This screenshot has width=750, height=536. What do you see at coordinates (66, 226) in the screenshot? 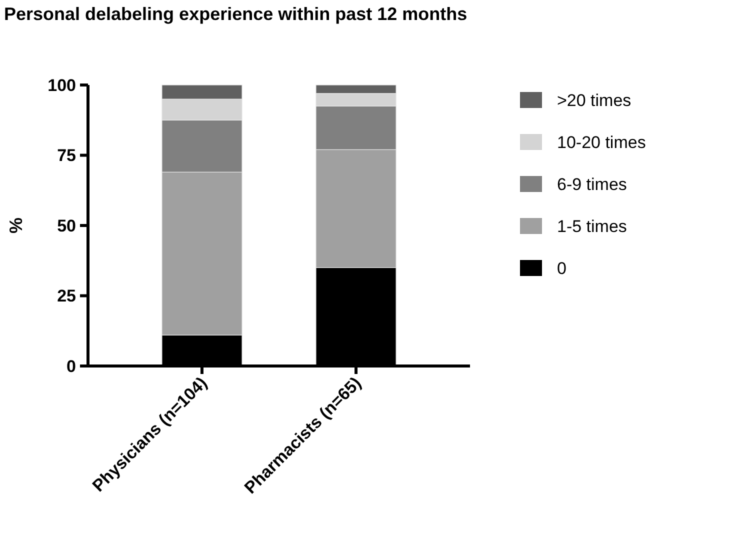
I see `y-tick-label: 50` at bounding box center [66, 226].